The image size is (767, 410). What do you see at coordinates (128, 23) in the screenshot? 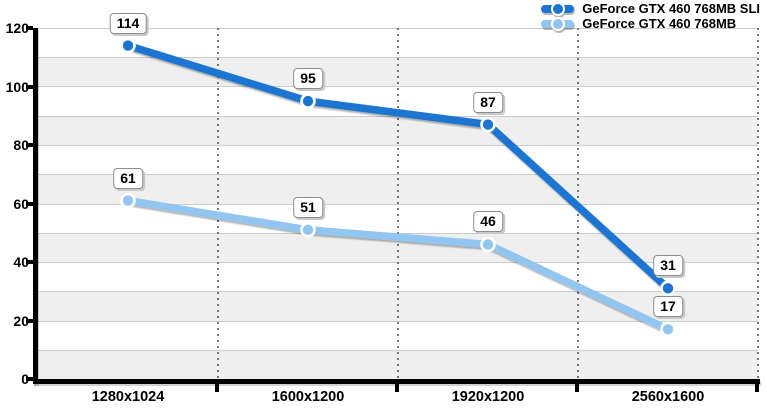
I see `value-label: 114` at bounding box center [128, 23].